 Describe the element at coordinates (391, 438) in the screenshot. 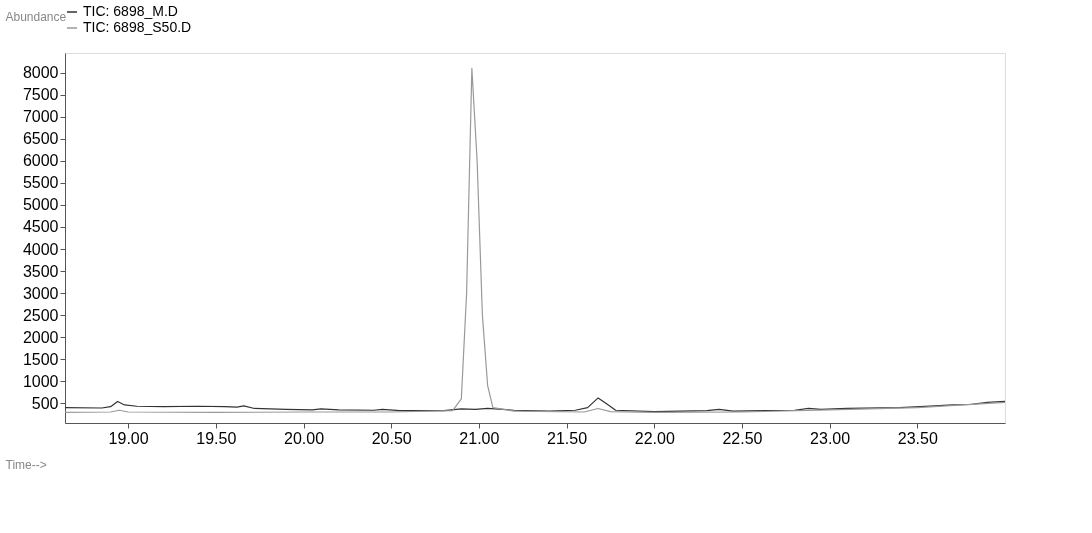

I see `x-tick-label: 20.50` at that location.